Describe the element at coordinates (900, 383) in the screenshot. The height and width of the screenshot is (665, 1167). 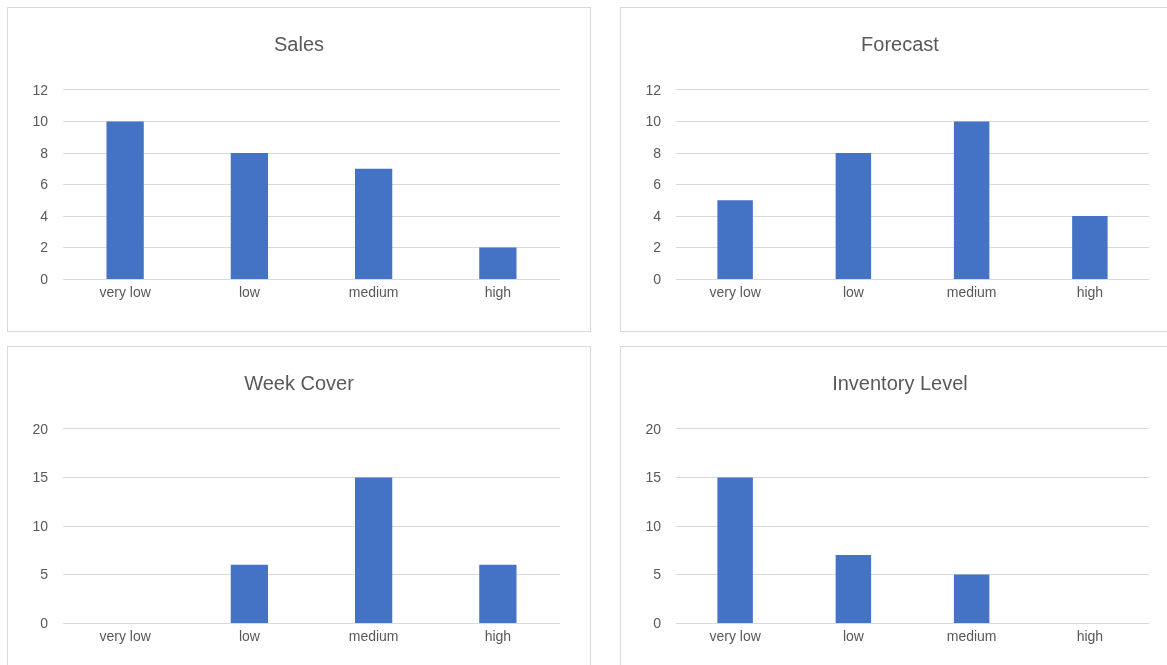
I see `chart-title: Inventory Level` at that location.